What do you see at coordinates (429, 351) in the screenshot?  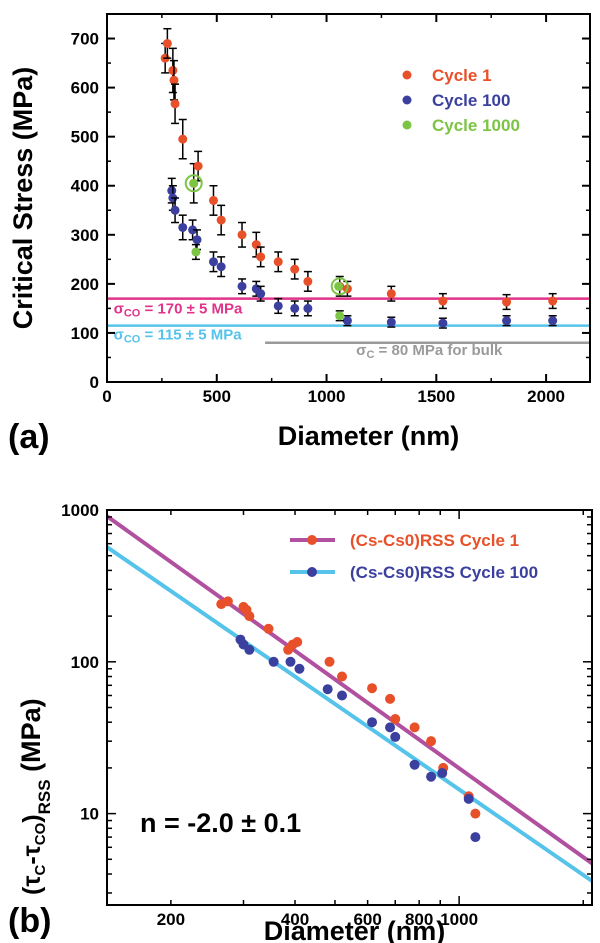 I see `reference-line-label-2: σC = 80 MPa for bulk` at bounding box center [429, 351].